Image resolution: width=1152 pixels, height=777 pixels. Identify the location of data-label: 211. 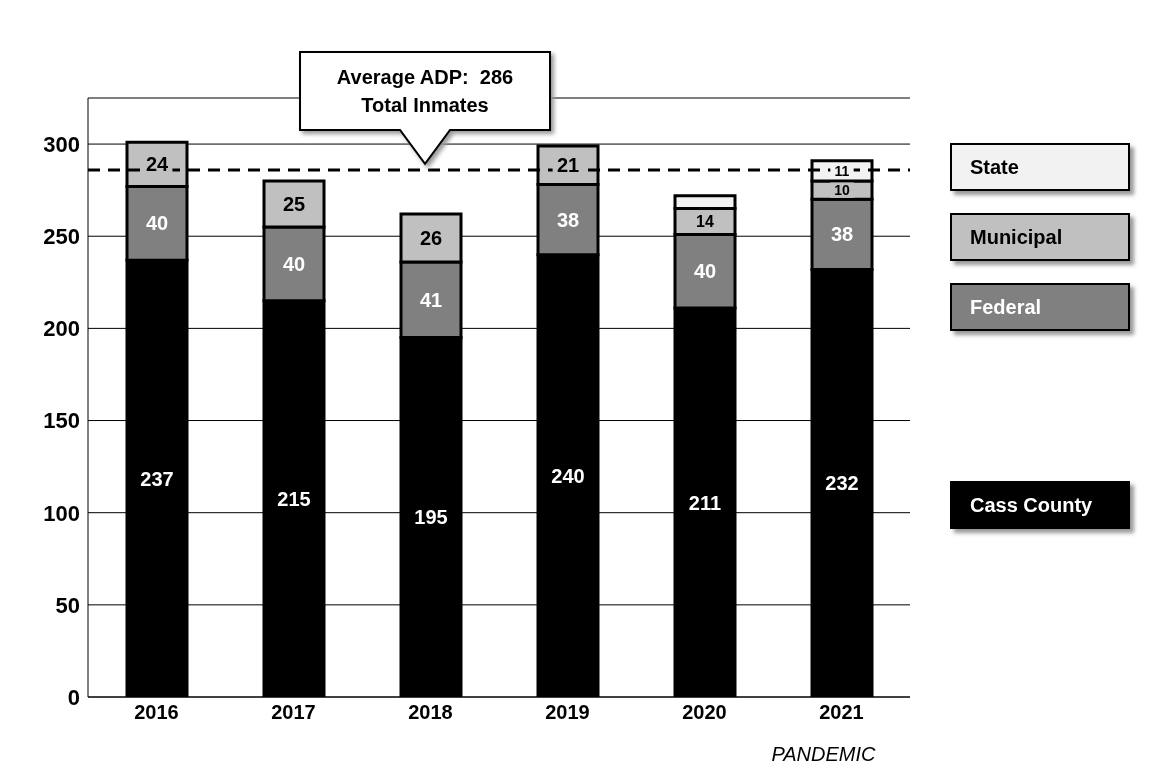
(705, 502).